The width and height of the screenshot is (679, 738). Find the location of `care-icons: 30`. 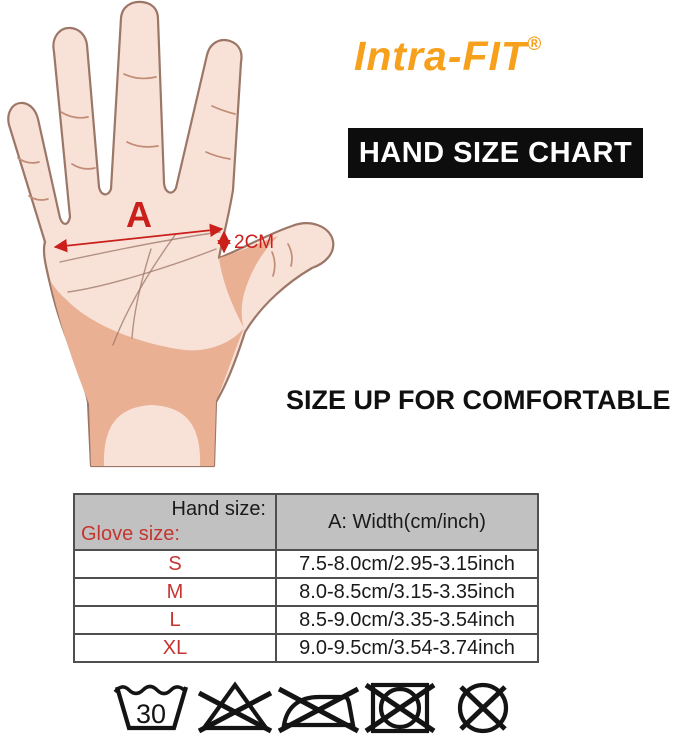

care-icons: 30 is located at coordinates (311, 707).